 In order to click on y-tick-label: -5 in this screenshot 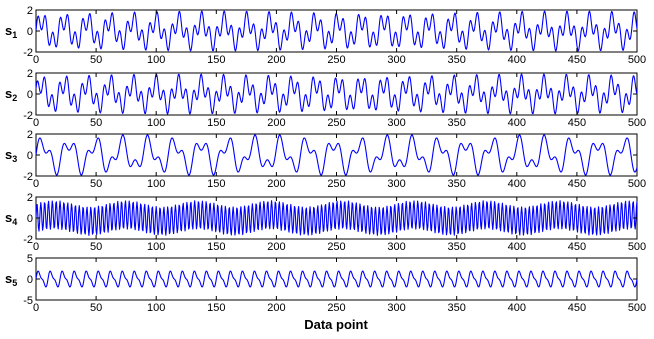, I will do `click(28, 301)`.